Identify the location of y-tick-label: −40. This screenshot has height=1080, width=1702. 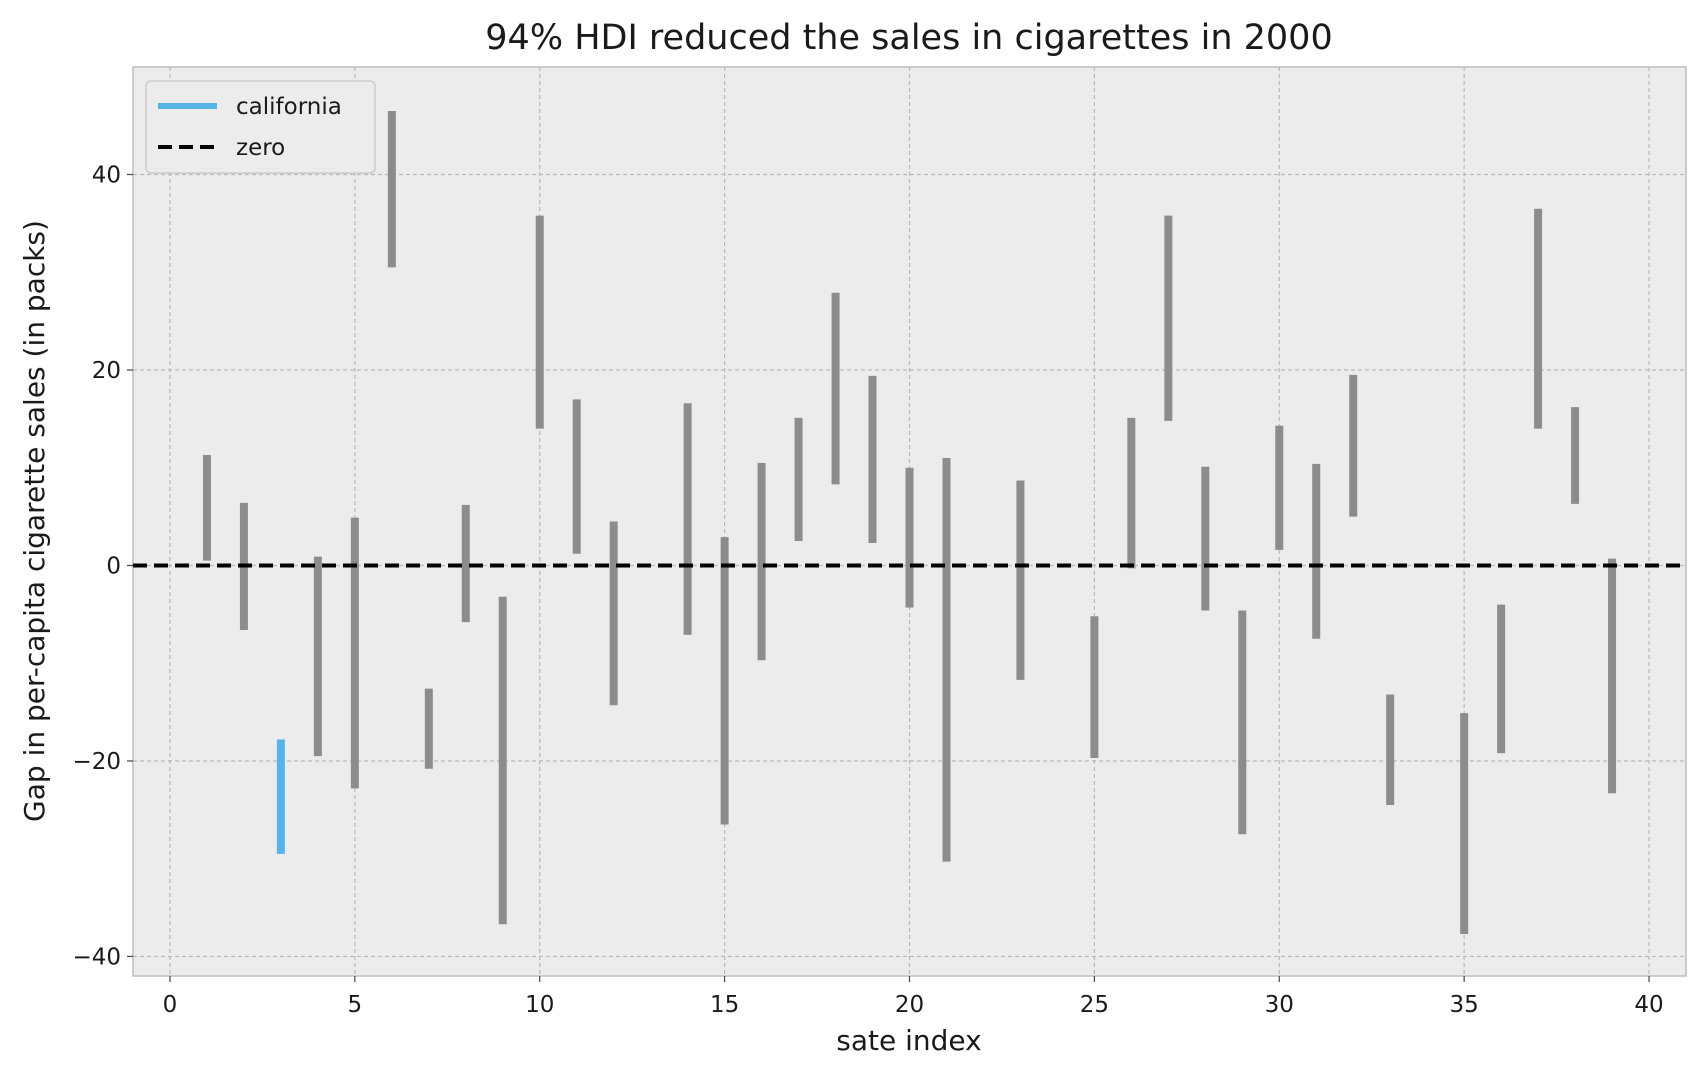
(96, 957).